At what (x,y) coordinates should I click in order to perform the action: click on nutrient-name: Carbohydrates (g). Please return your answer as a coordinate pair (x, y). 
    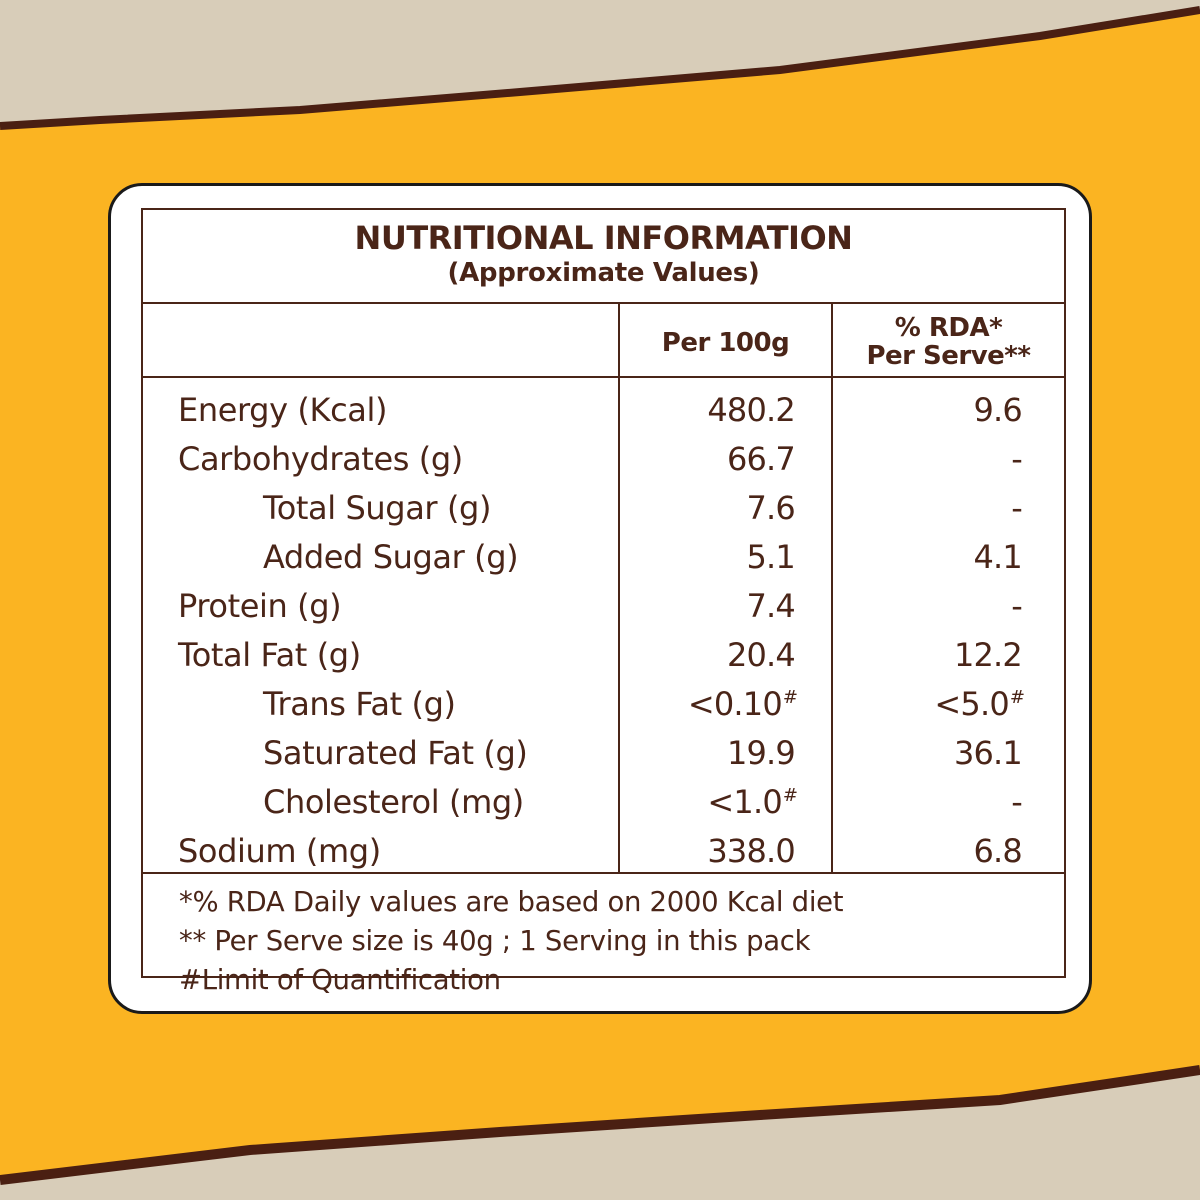
    Looking at the image, I should click on (320, 459).